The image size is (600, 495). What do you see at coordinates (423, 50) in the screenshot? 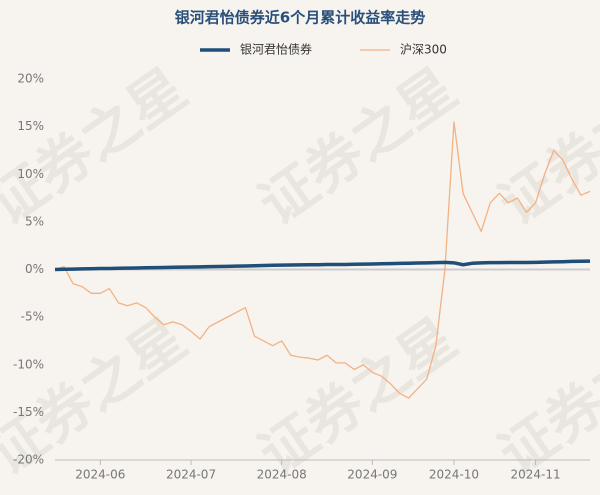
I see `legend-label: 沪深300` at bounding box center [423, 50].